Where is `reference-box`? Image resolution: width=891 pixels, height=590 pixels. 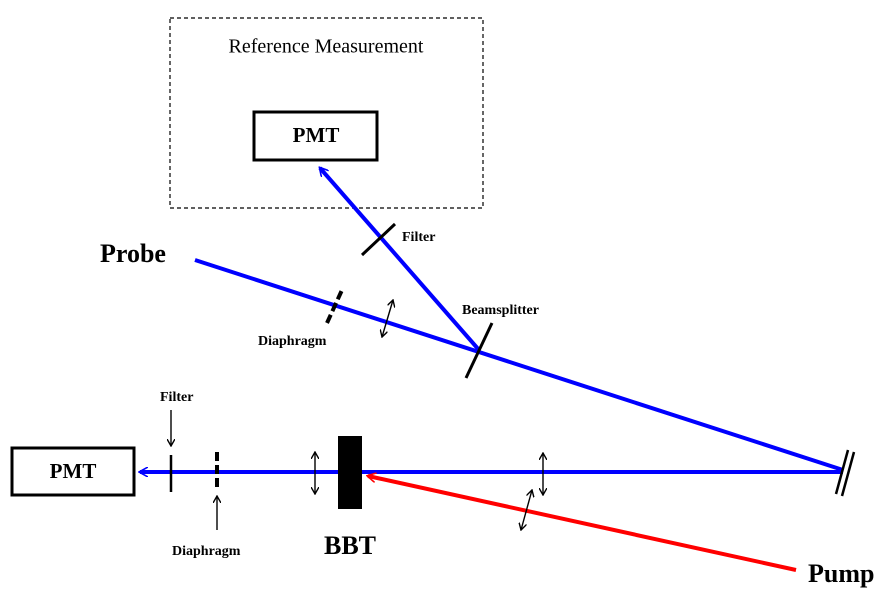
reference-box is located at coordinates (326, 113).